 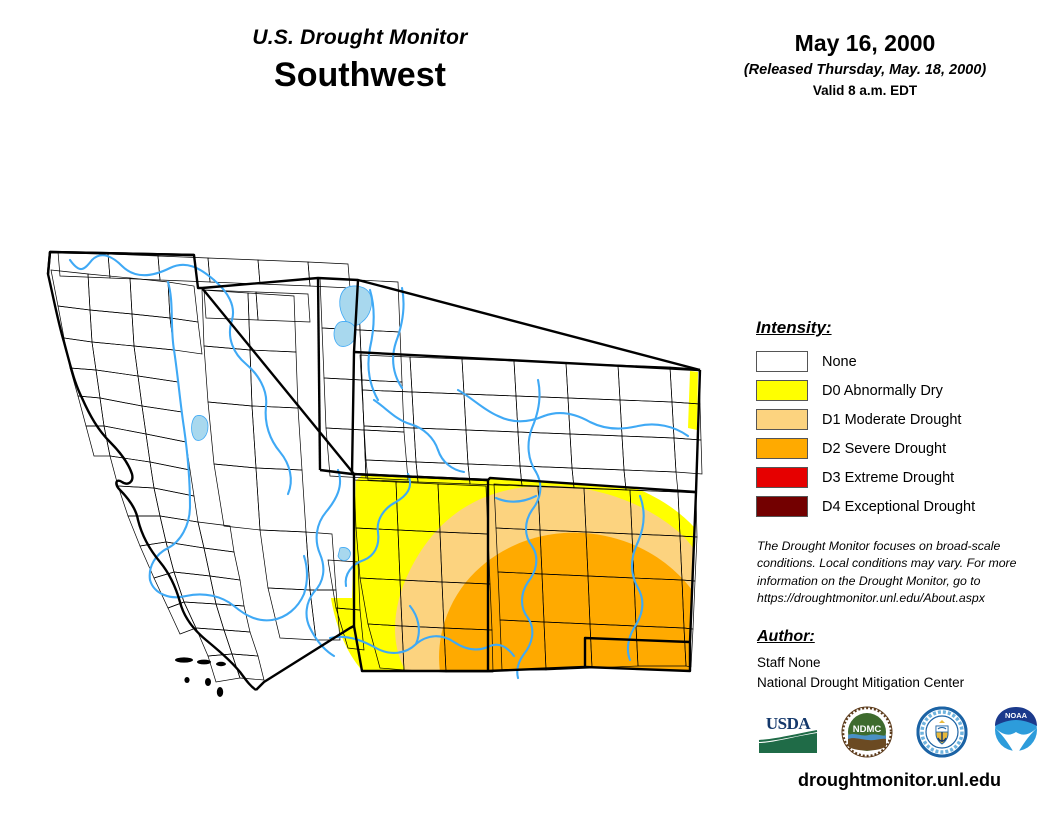 I want to click on legend-item-d1: D1 Moderate Drought, so click(x=901, y=419).